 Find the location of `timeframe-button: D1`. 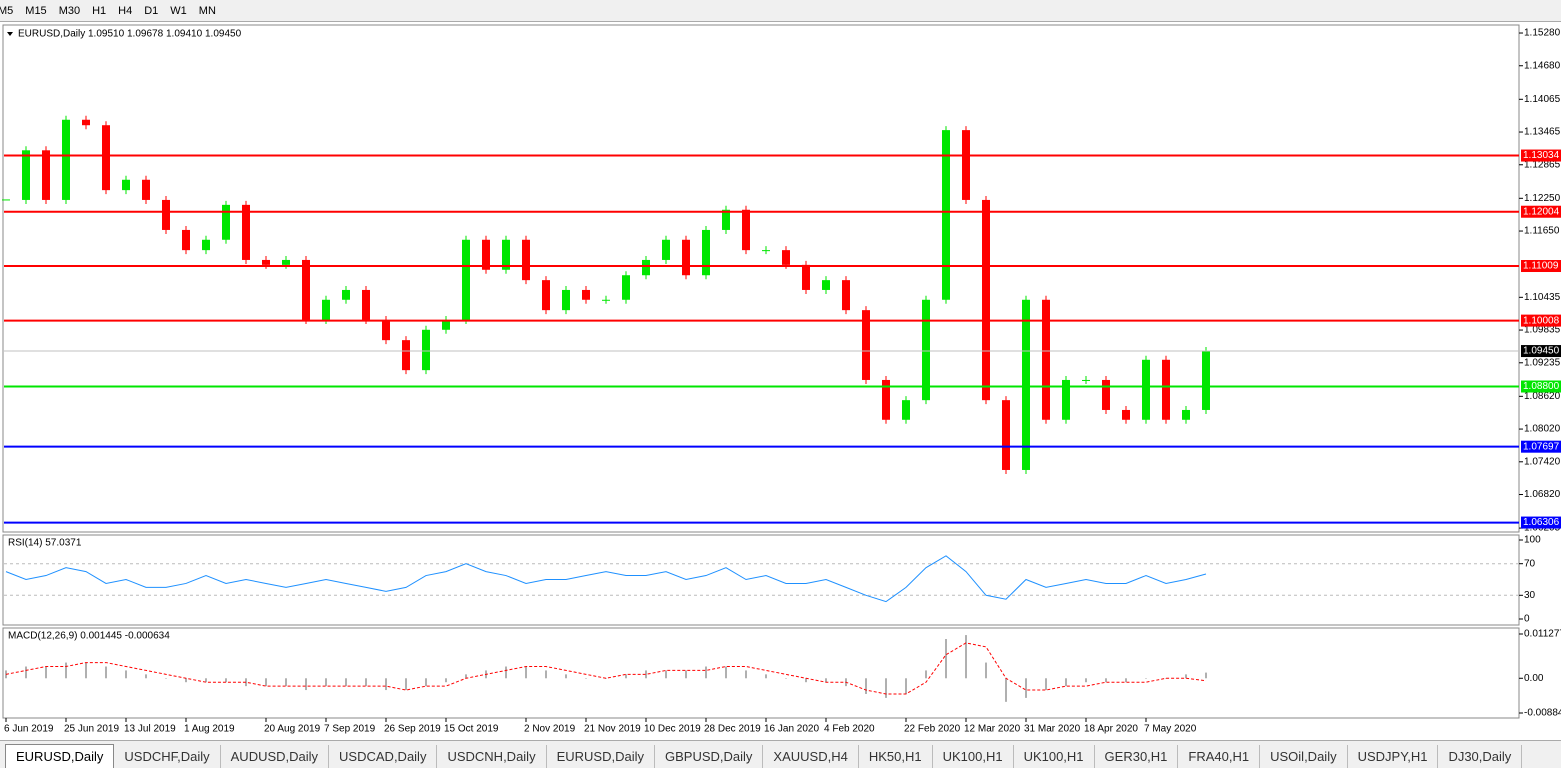

timeframe-button: D1 is located at coordinates (151, 10).